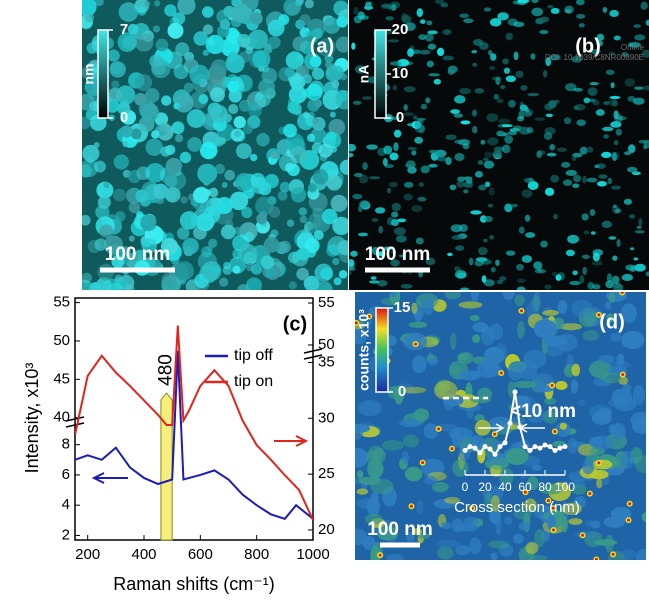 This screenshot has width=649, height=611. Describe the element at coordinates (322, 46) in the screenshot. I see `panel-label: (a)` at that location.